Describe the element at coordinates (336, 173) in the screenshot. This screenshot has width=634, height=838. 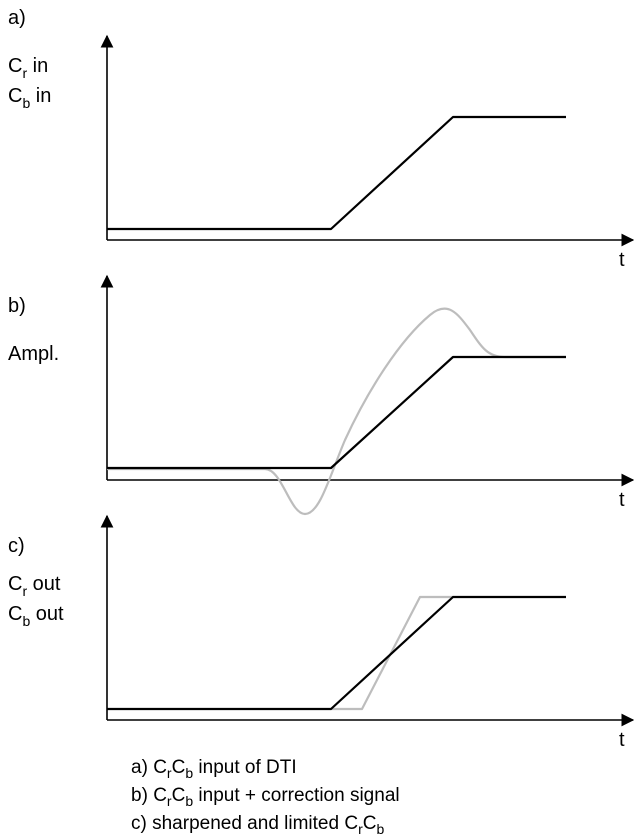
I see `panel-a-input-signal` at that location.